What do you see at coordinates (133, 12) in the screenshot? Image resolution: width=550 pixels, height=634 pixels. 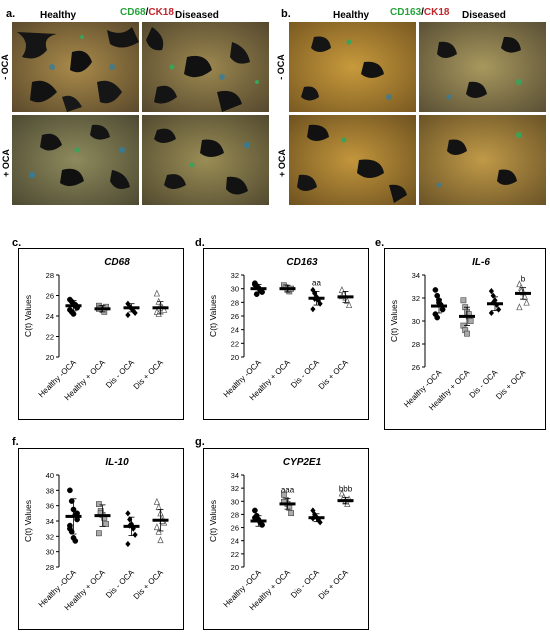 I see `panel-a-marker-green: CD68` at bounding box center [133, 12].